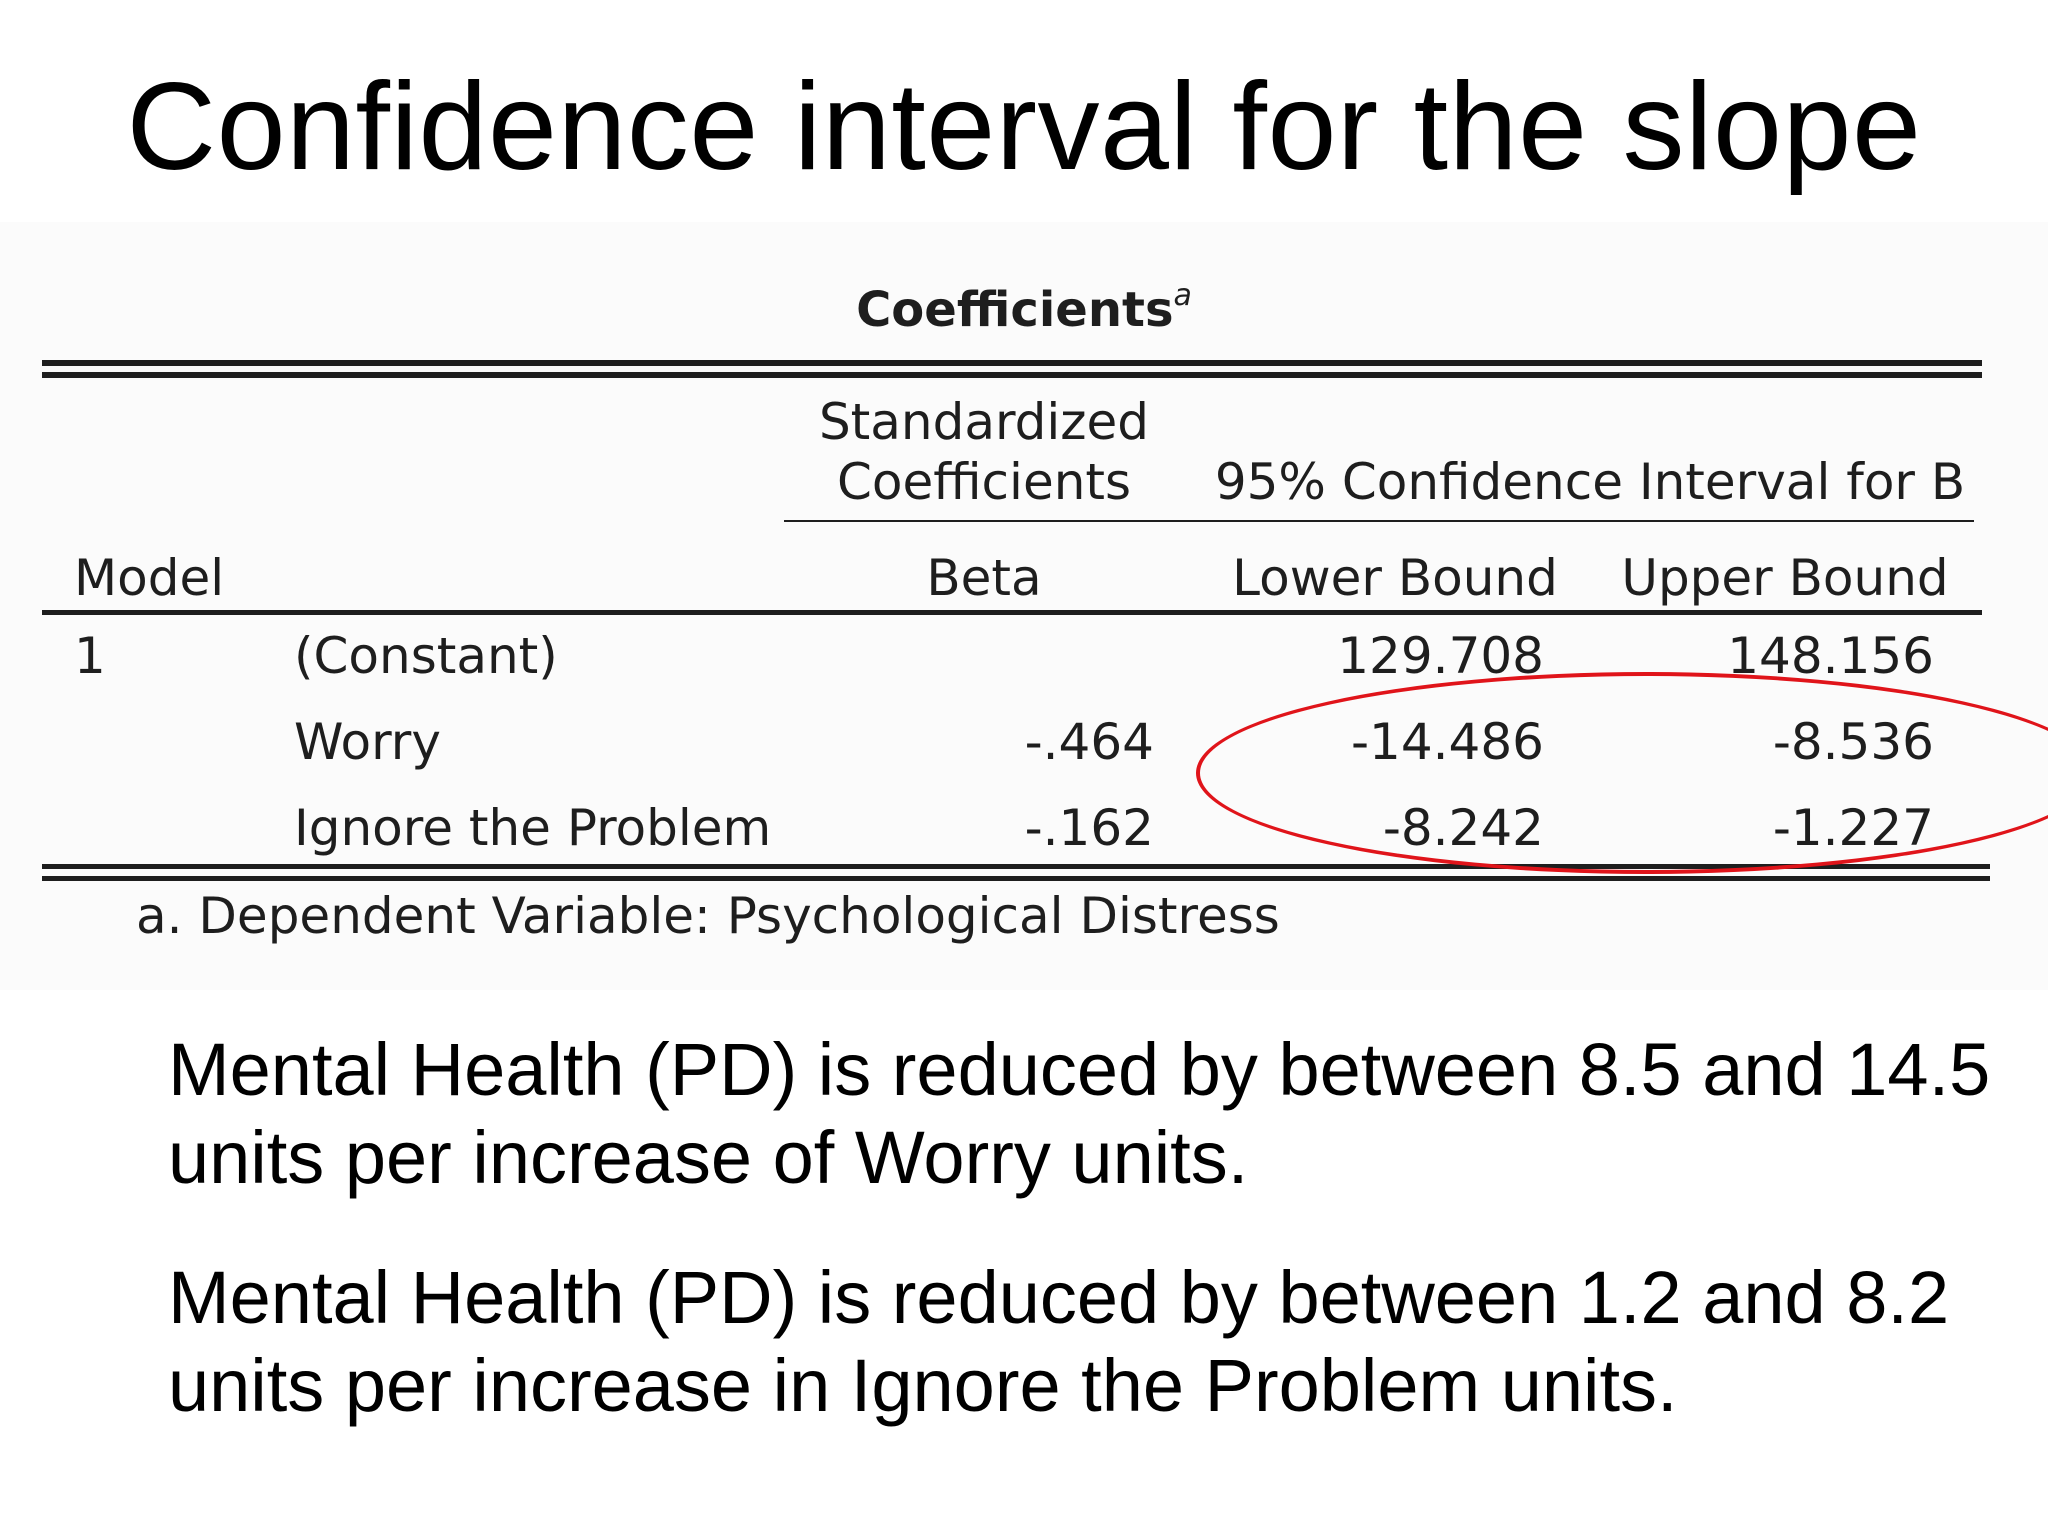 The image size is (2048, 1536). I want to click on header-standardized-line2: Coefficients, so click(984, 482).